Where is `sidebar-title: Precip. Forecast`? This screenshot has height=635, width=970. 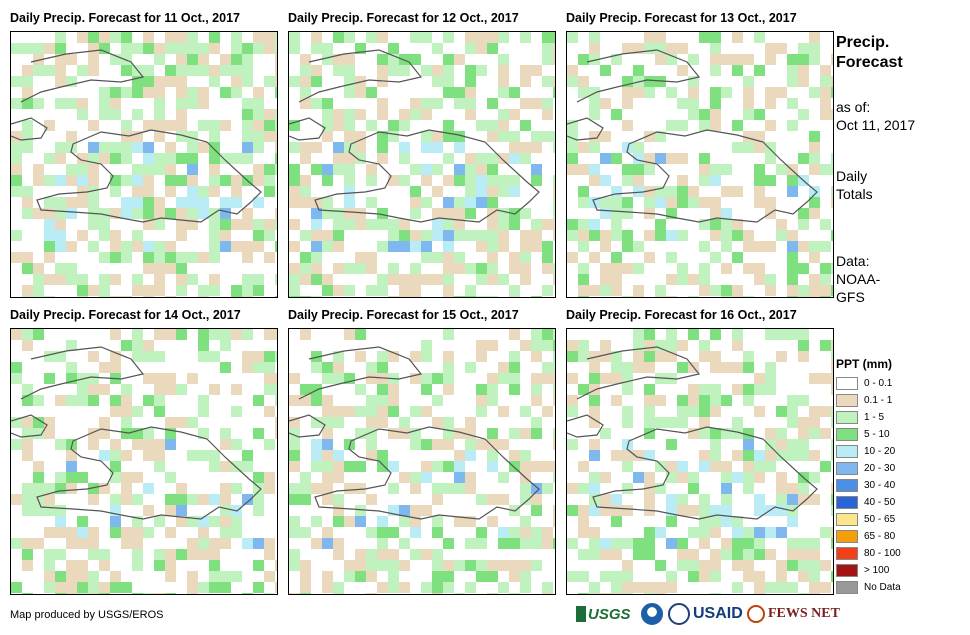
sidebar-title: Precip. Forecast is located at coordinates (869, 53).